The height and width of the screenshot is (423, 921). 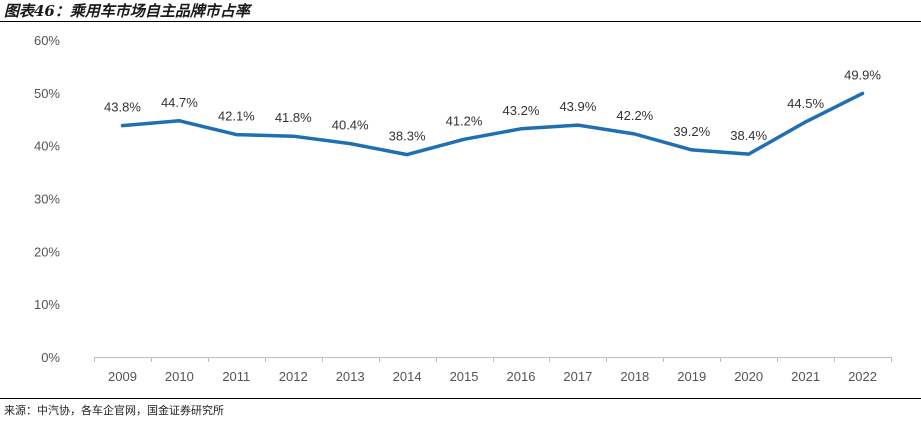 I want to click on x-tick-label: 2015, so click(x=464, y=376).